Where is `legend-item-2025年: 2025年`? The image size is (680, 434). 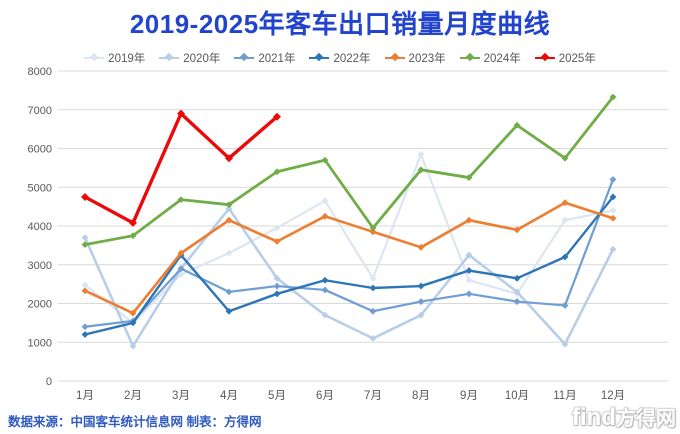 legend-item-2025年: 2025年 is located at coordinates (565, 58).